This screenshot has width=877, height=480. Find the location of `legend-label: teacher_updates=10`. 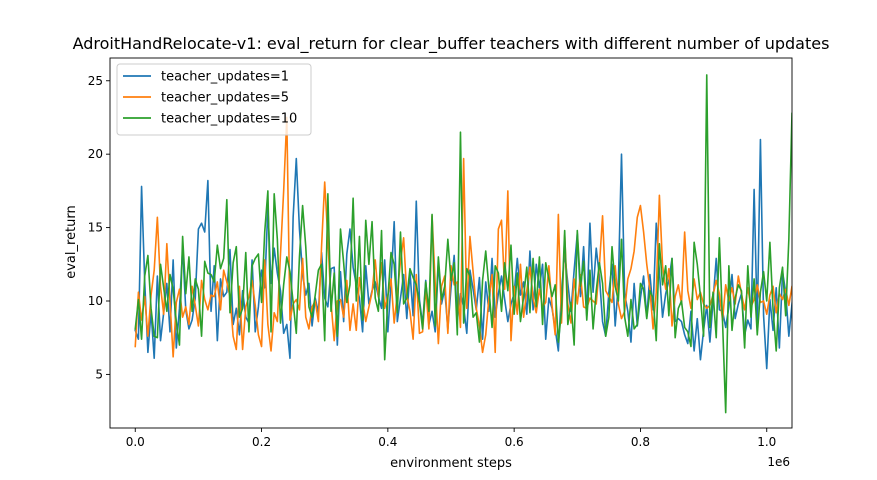

legend-label: teacher_updates=10 is located at coordinates (229, 119).